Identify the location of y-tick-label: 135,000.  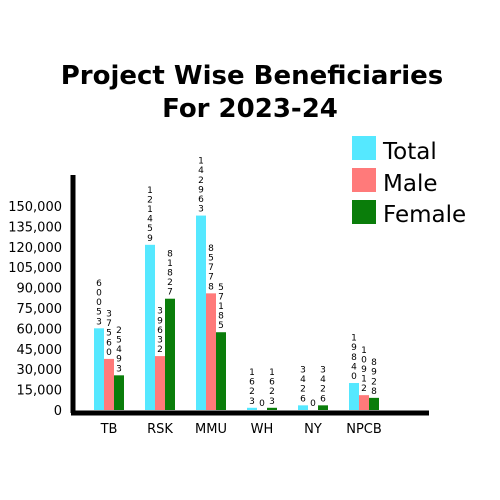
(35, 227).